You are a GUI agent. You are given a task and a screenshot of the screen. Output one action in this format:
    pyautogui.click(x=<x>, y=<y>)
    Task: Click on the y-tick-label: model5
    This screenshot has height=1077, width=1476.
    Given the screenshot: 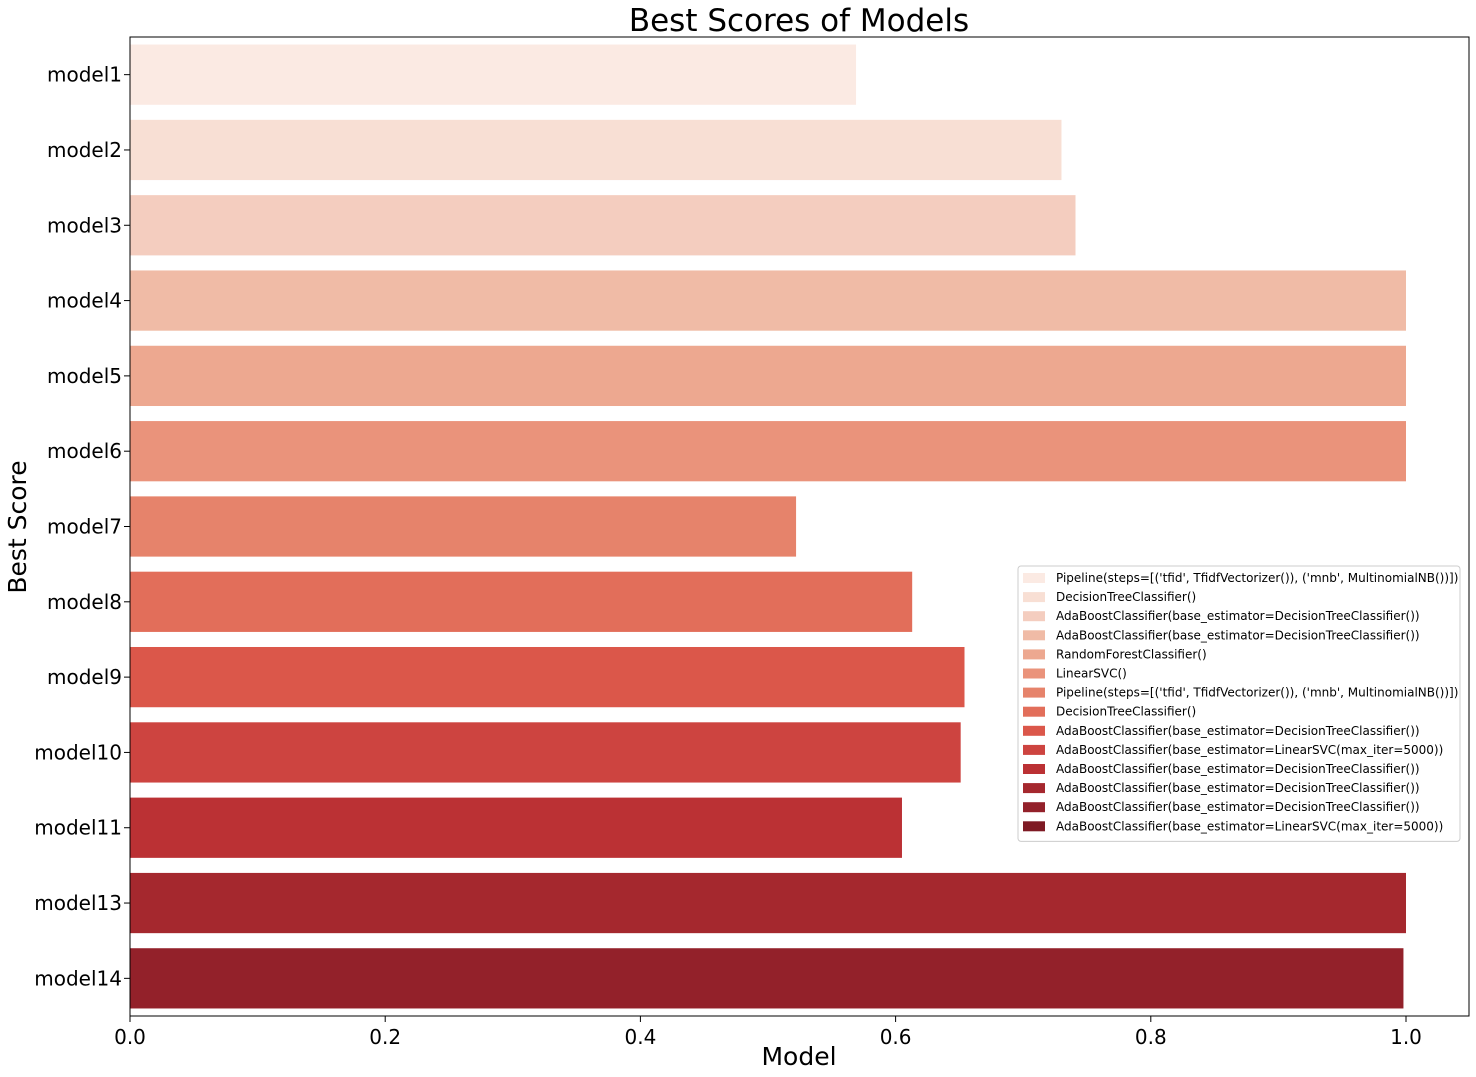 What is the action you would take?
    pyautogui.click(x=84, y=376)
    